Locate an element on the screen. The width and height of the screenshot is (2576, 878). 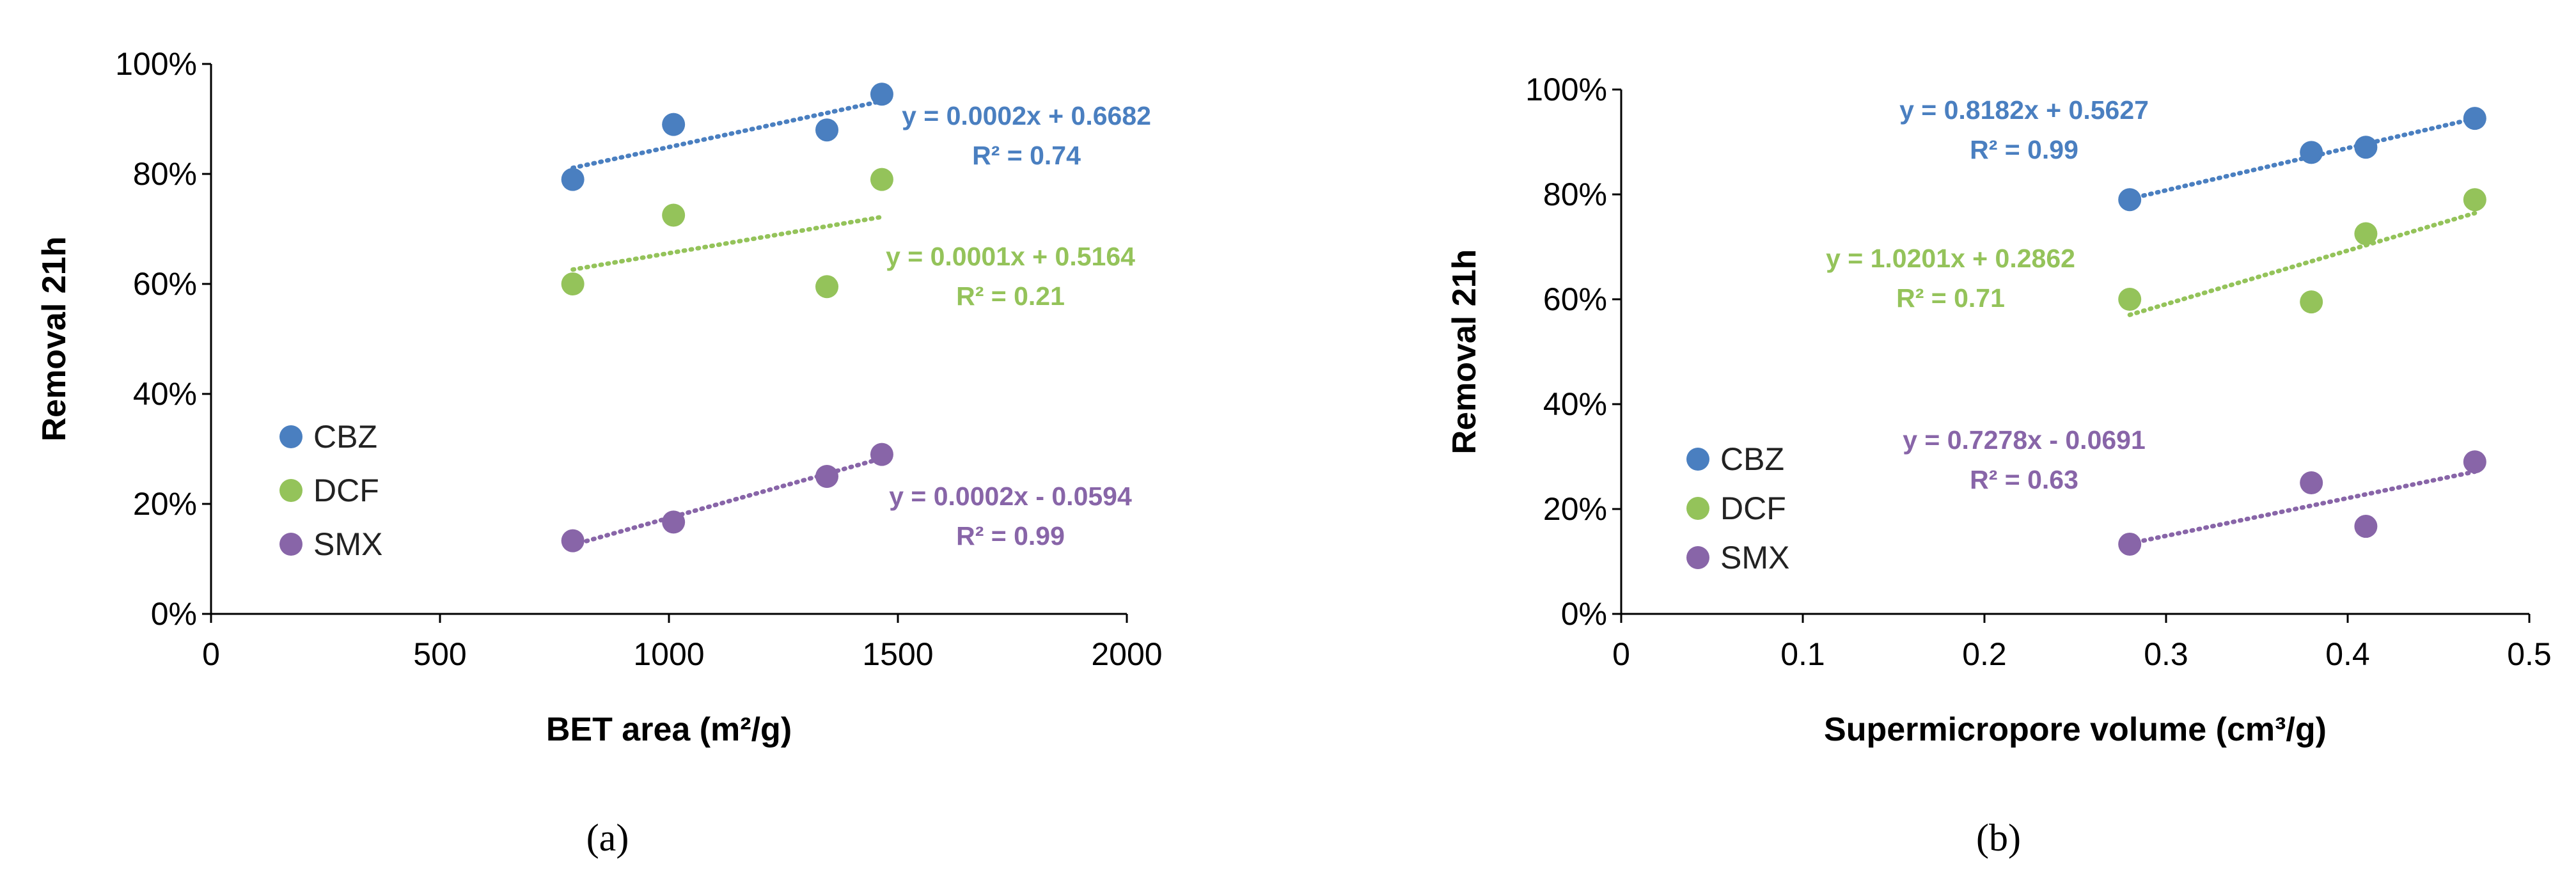
x-tick-label: 0.2 is located at coordinates (1984, 654).